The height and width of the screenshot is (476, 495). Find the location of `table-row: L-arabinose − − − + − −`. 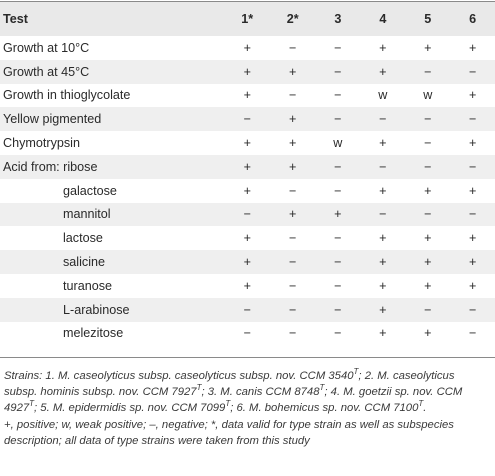

table-row: L-arabinose − − − + − − is located at coordinates (247, 309).